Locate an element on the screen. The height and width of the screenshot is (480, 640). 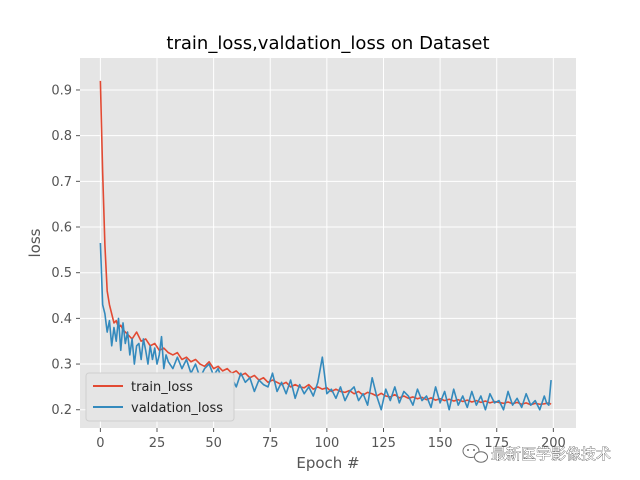
chart-title: train_loss,valdation_loss on Dataset is located at coordinates (327, 43).